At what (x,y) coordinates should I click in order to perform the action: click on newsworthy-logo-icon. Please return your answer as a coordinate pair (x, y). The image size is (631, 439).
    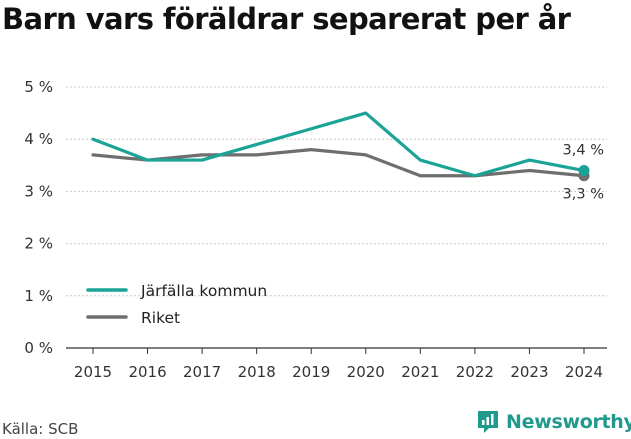
    Looking at the image, I should click on (488, 422).